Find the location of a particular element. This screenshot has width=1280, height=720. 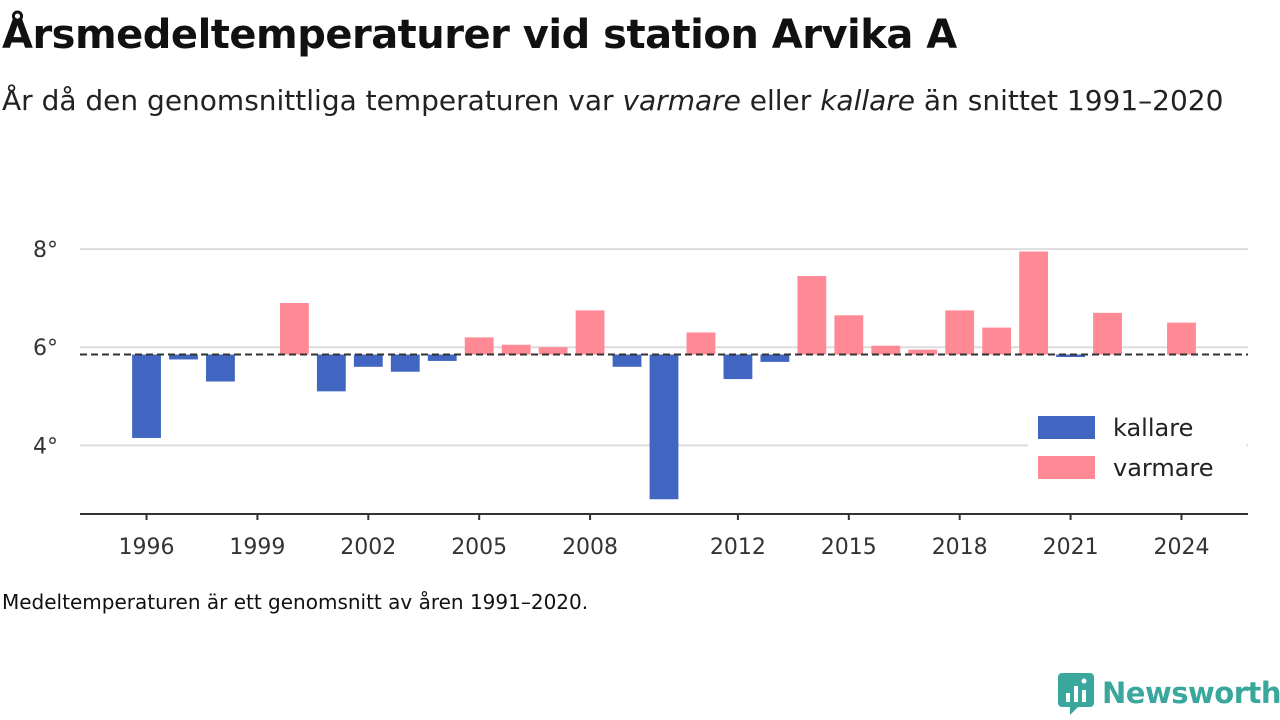

bar-2004-kallare is located at coordinates (442, 357).